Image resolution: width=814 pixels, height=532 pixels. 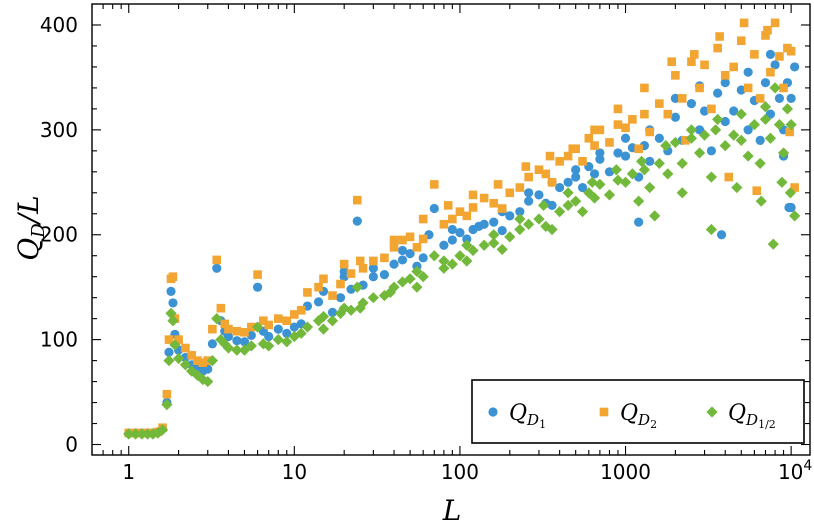 What do you see at coordinates (71, 445) in the screenshot?
I see `y-tick-label: 0` at bounding box center [71, 445].